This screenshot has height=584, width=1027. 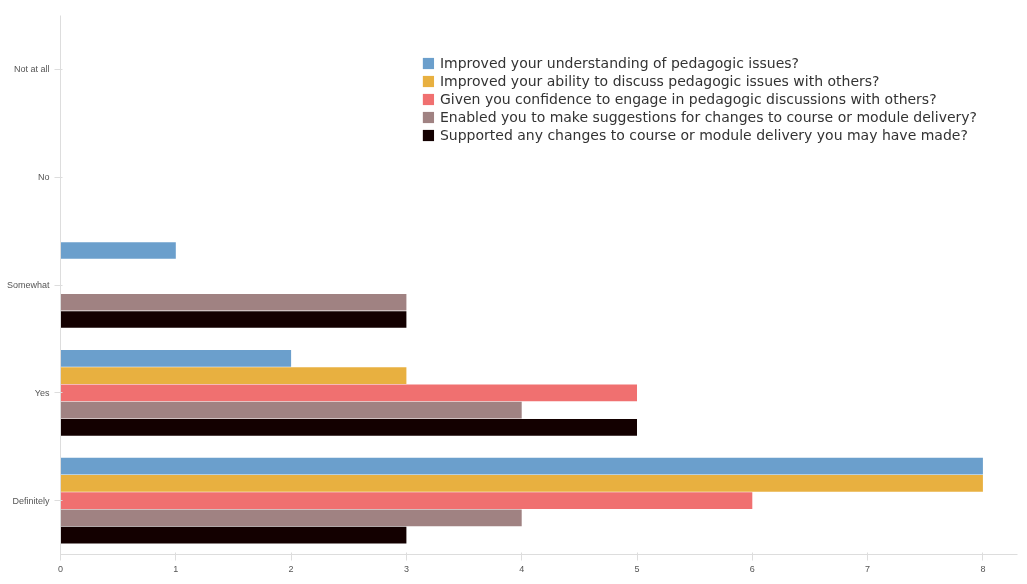 What do you see at coordinates (42, 392) in the screenshot?
I see `y-tick-label: Yes` at bounding box center [42, 392].